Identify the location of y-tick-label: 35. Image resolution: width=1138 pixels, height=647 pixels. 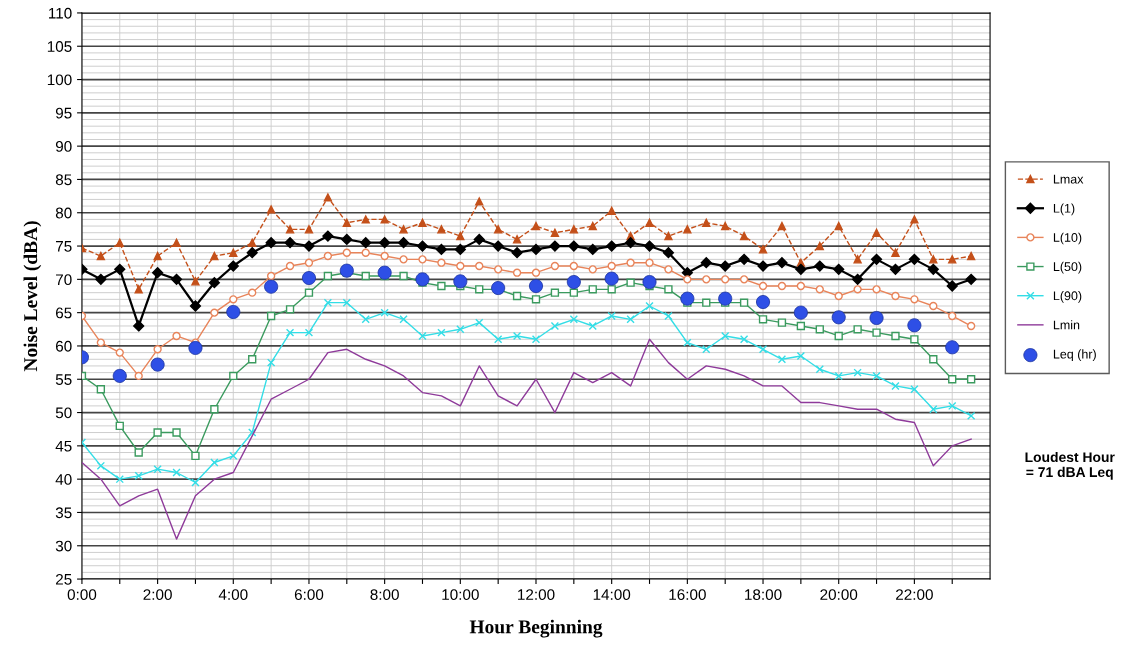
(63, 513).